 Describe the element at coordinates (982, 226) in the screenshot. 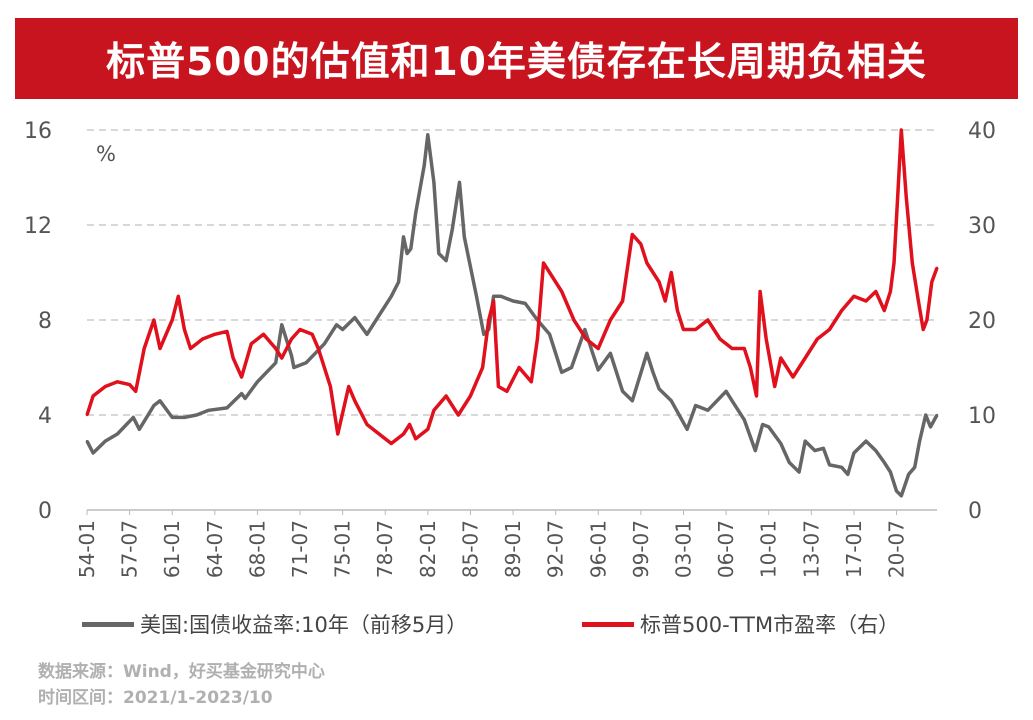

I see `y-right-tick-3: 30` at that location.